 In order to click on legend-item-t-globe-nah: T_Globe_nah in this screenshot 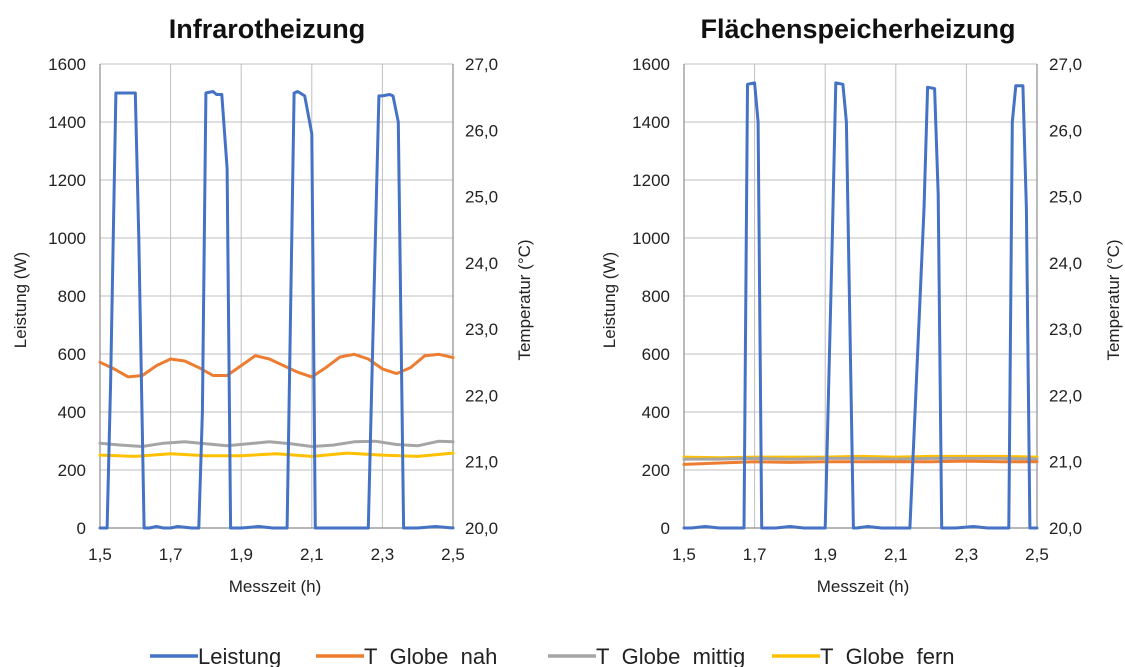, I will do `click(406, 655)`.